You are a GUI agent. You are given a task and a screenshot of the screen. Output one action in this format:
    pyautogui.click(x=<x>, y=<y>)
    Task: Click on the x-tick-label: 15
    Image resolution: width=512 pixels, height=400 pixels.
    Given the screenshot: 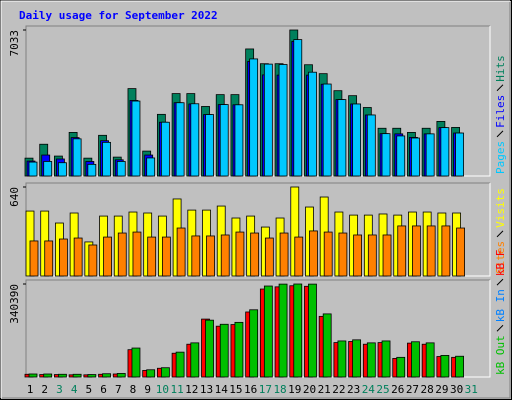 What is the action you would take?
    pyautogui.click(x=235, y=389)
    